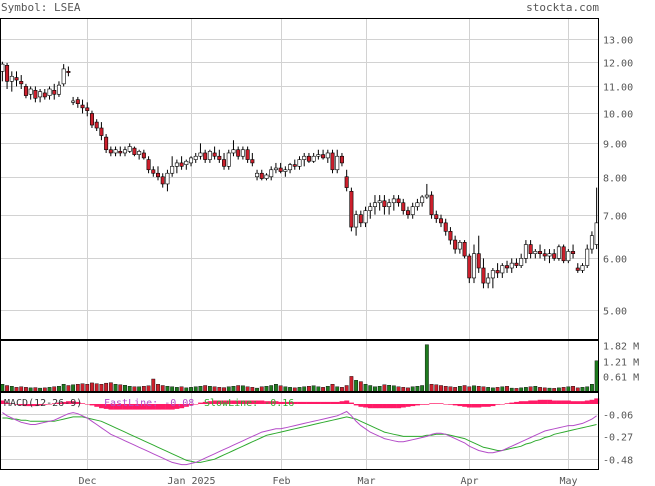  What do you see at coordinates (621, 378) in the screenshot?
I see `volume-tick-label: 0.61 M` at bounding box center [621, 378].